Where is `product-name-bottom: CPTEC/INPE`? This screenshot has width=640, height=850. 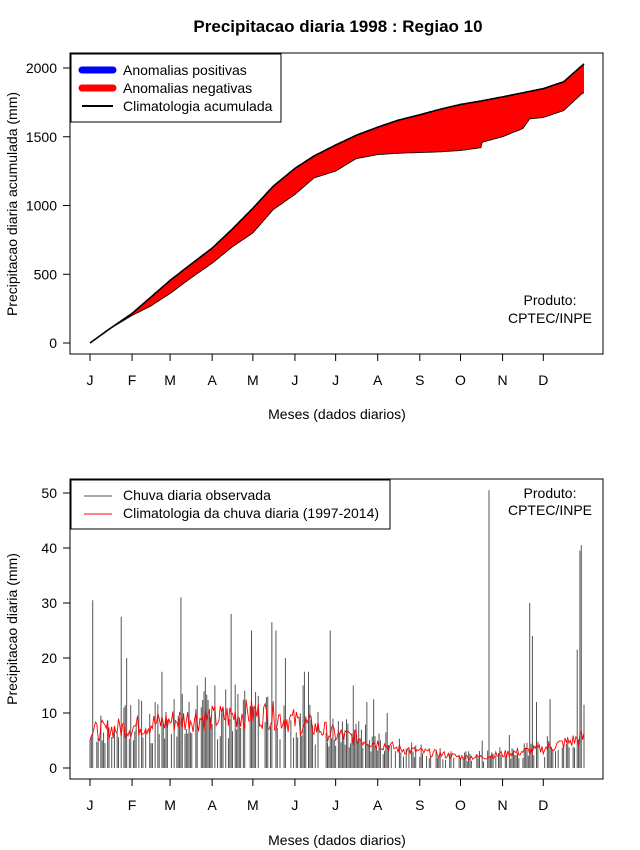 product-name-bottom: CPTEC/INPE is located at coordinates (550, 510).